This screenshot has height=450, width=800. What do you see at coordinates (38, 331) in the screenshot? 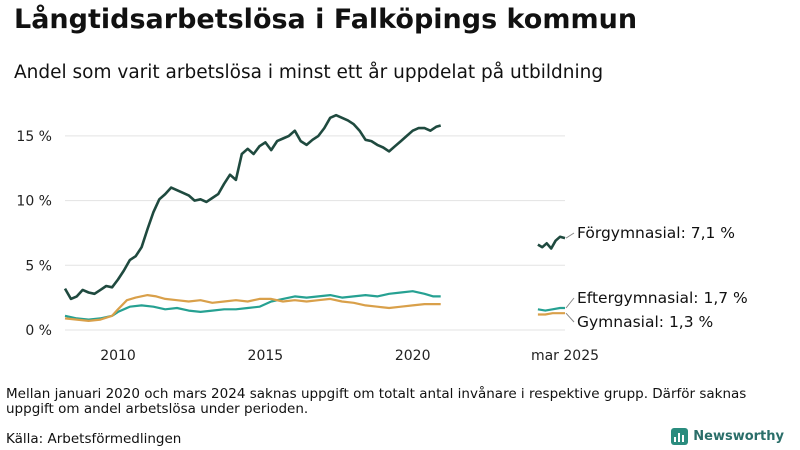
I see `y-tick-label: 0 %` at bounding box center [38, 331].